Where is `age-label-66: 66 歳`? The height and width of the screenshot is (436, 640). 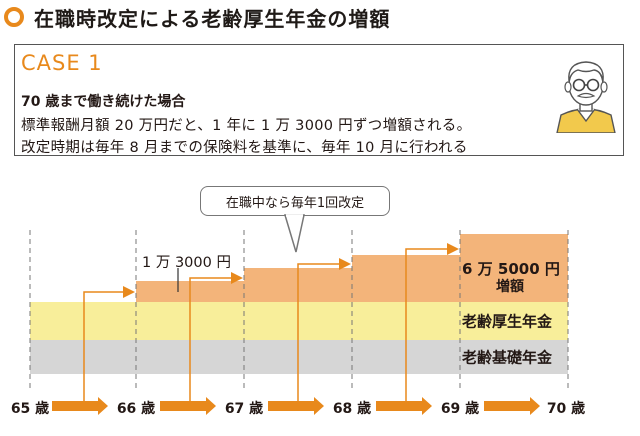
age-label-66: 66 歳 is located at coordinates (136, 409).